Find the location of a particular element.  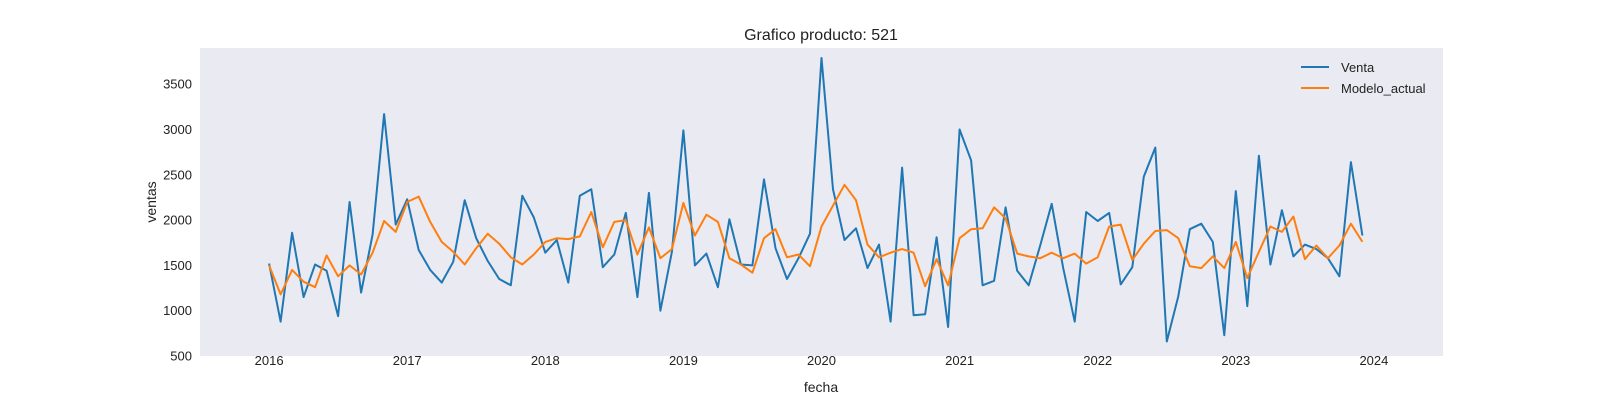

y-axis-label: ventas is located at coordinates (151, 201).